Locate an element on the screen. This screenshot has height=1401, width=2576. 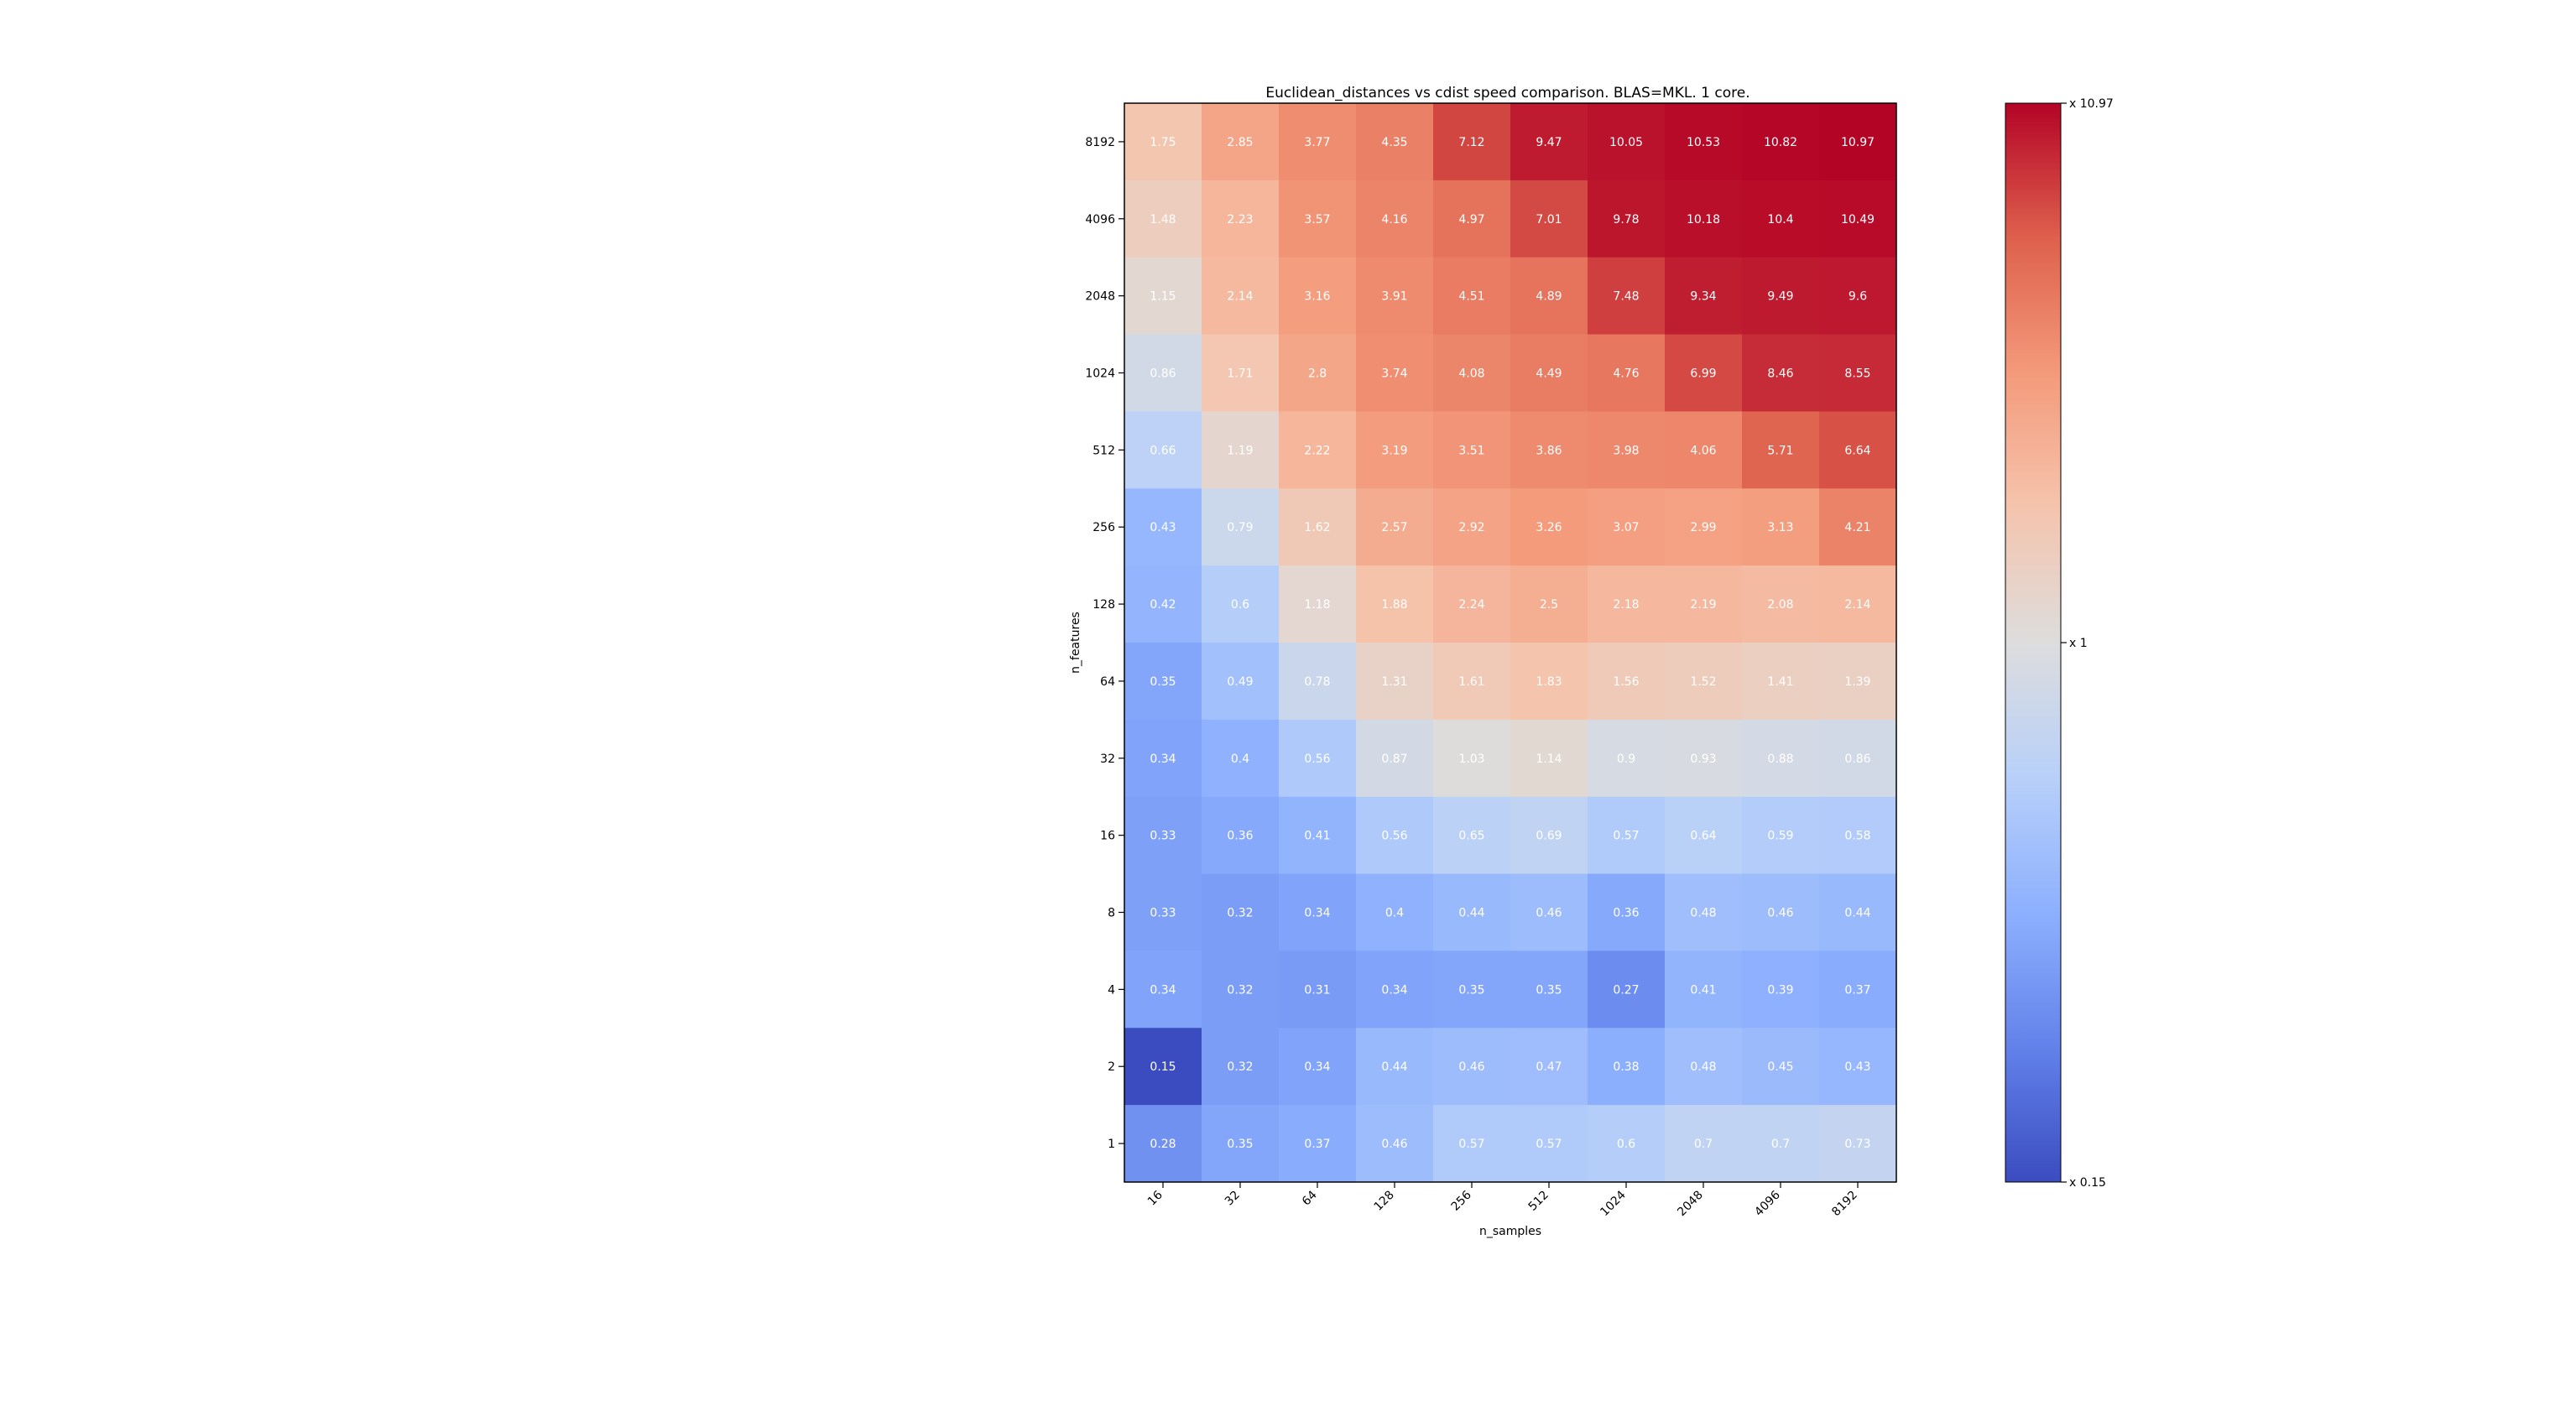
cell-value-label: 1.61 is located at coordinates (1471, 682).